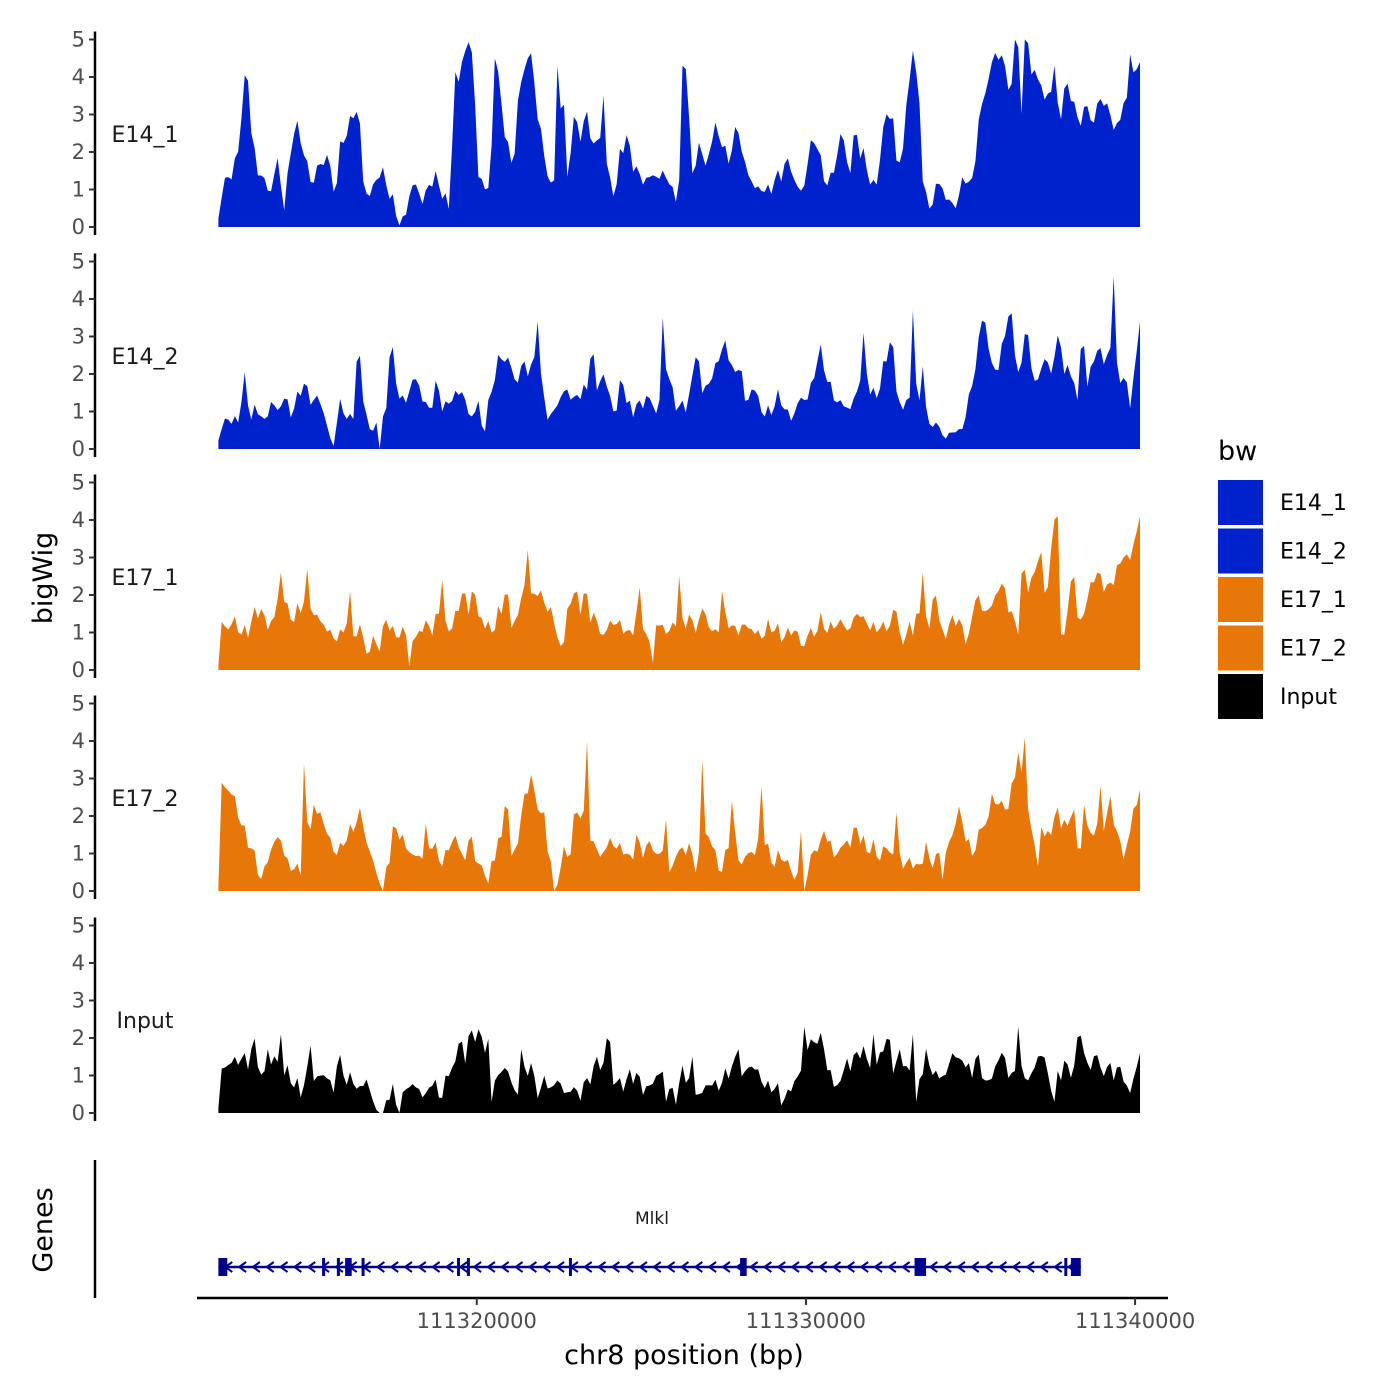  Describe the element at coordinates (606, 1019) in the screenshot. I see `track-input: 0 1 2 3 4 5 Input` at that location.